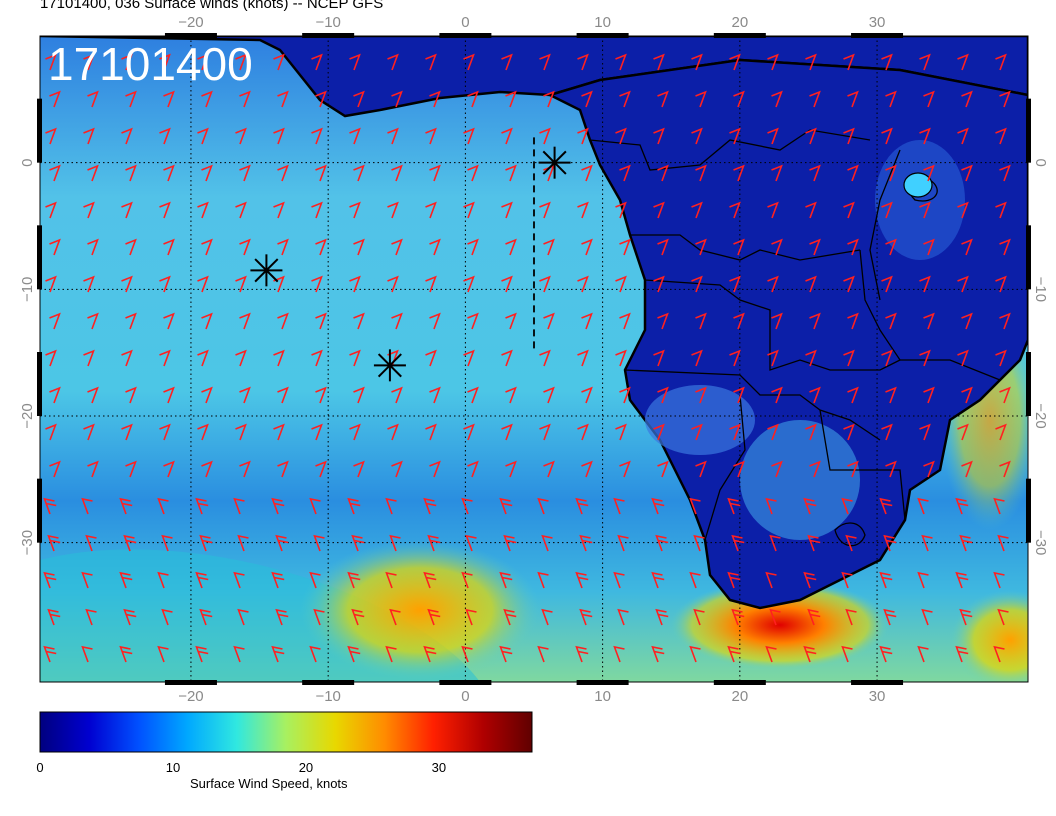 Image resolution: width=1056 pixels, height=816 pixels. I want to click on storm-markers, so click(410, 264).